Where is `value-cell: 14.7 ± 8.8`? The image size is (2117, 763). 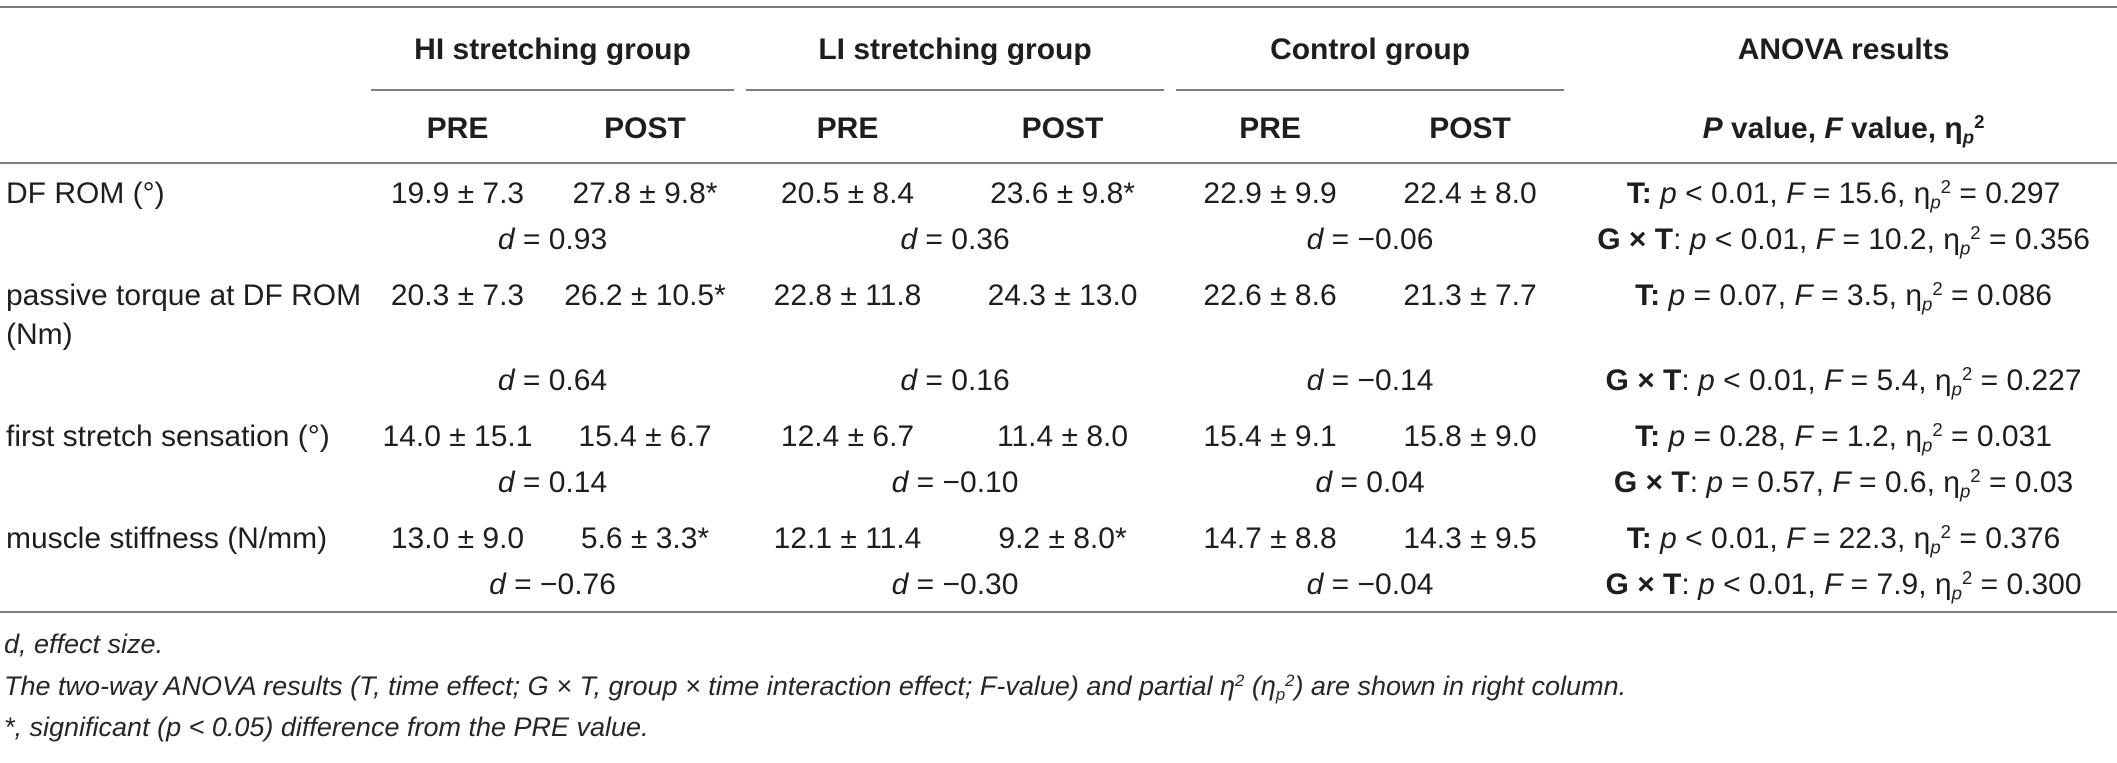
value-cell: 14.7 ± 8.8 is located at coordinates (1270, 538).